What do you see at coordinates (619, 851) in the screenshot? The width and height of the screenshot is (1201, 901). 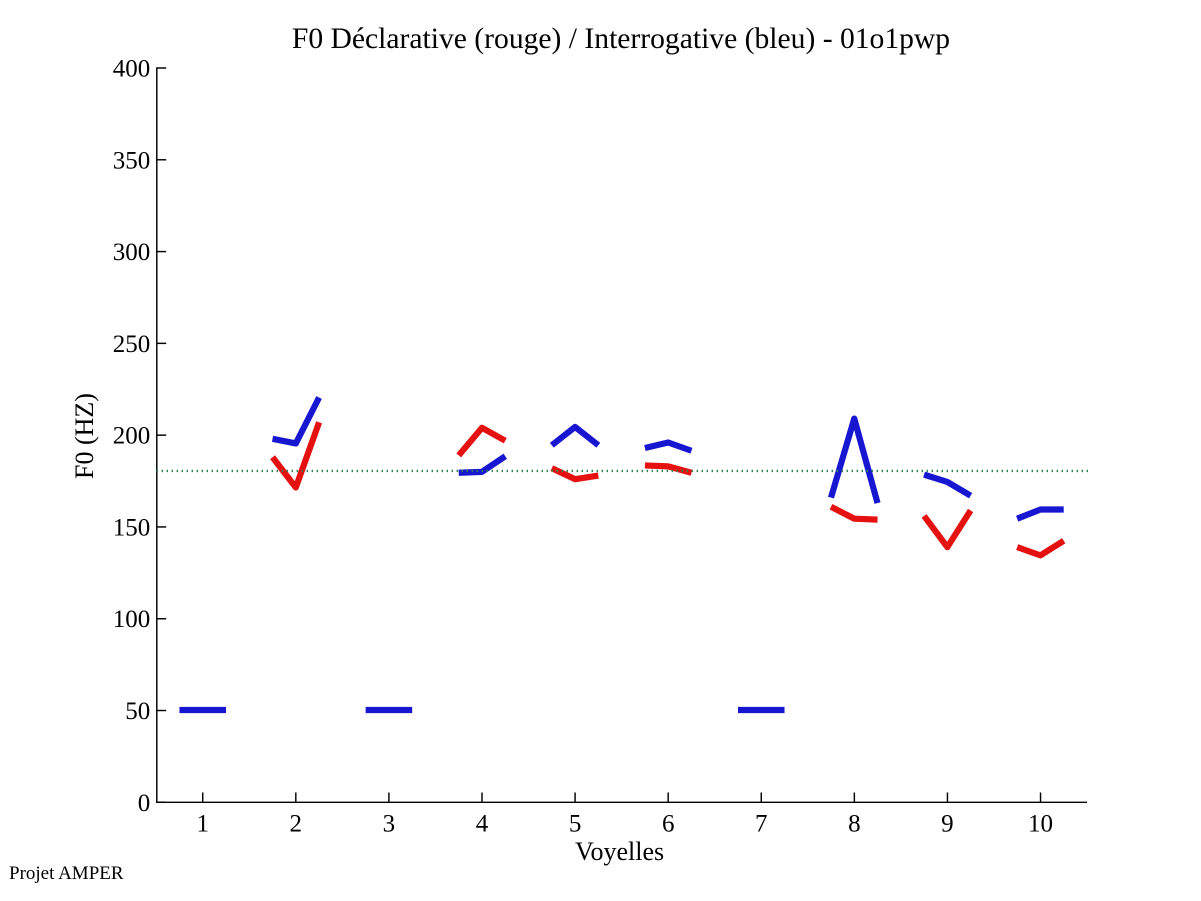 I see `svg-text: Voyelles` at bounding box center [619, 851].